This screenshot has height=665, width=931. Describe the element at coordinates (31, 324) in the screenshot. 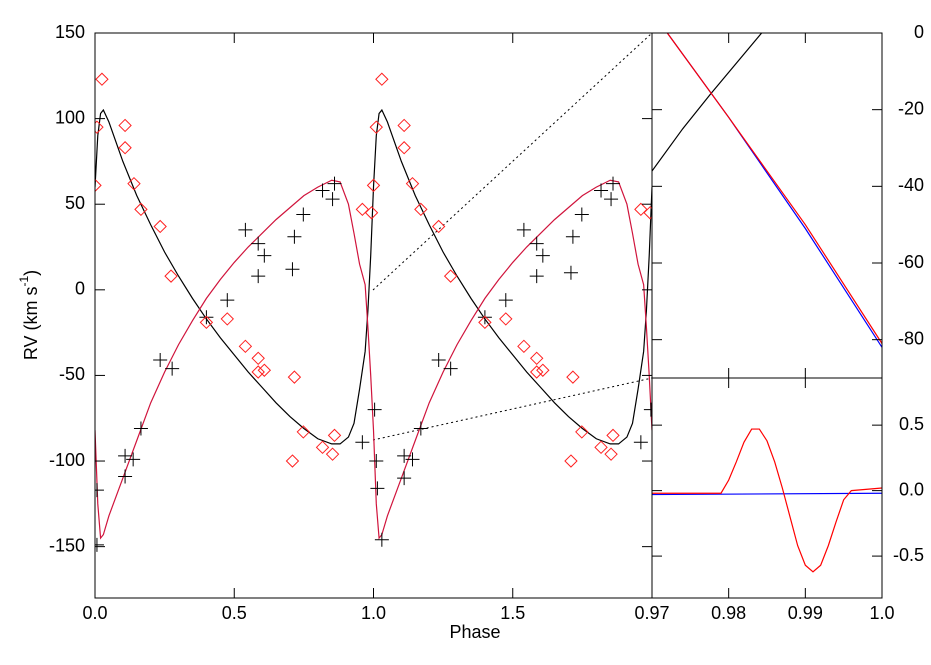

I see `y-label-text: RV (km s` at that location.